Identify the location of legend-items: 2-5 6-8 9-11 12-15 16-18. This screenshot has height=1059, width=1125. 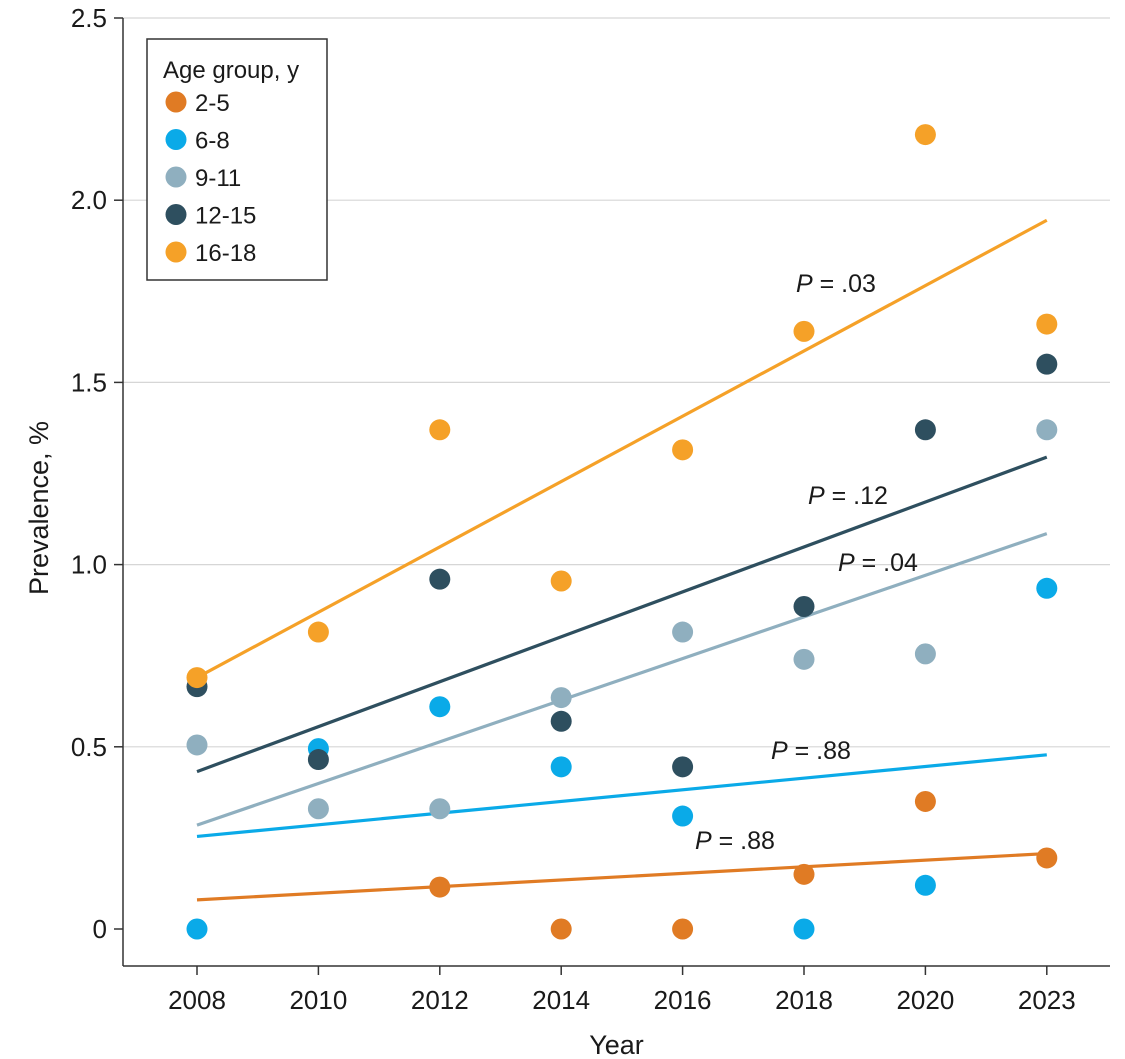
(210, 178).